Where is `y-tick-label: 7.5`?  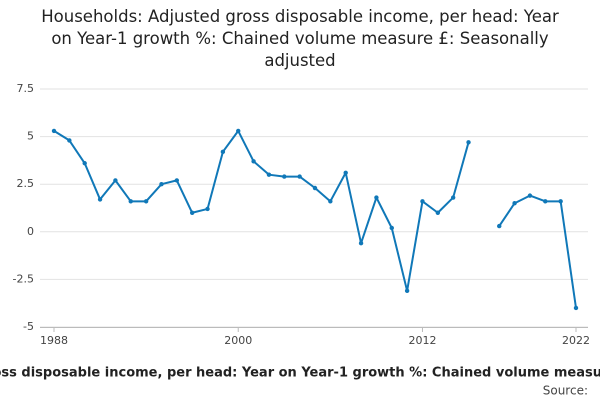 y-tick-label: 7.5 is located at coordinates (26, 88).